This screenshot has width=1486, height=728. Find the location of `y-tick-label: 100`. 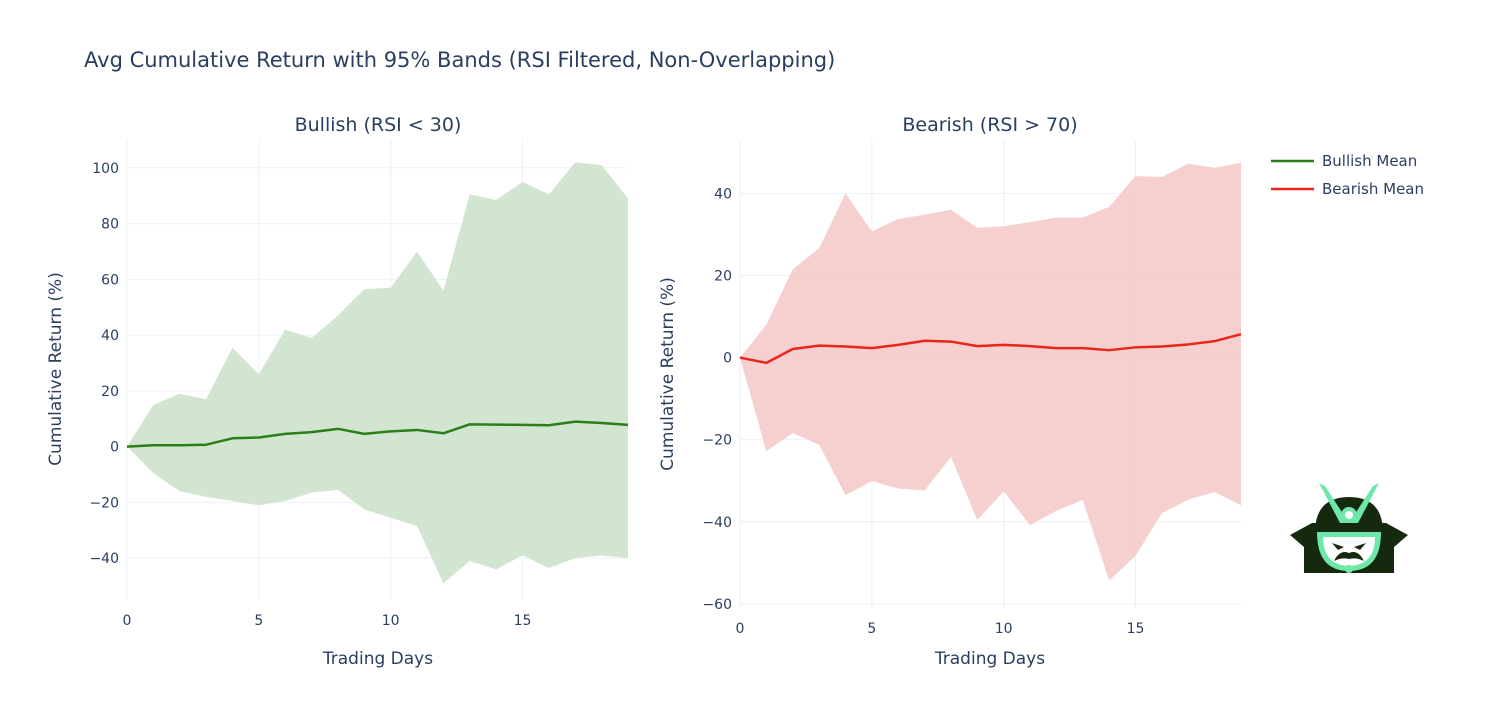

y-tick-label: 100 is located at coordinates (105, 169).